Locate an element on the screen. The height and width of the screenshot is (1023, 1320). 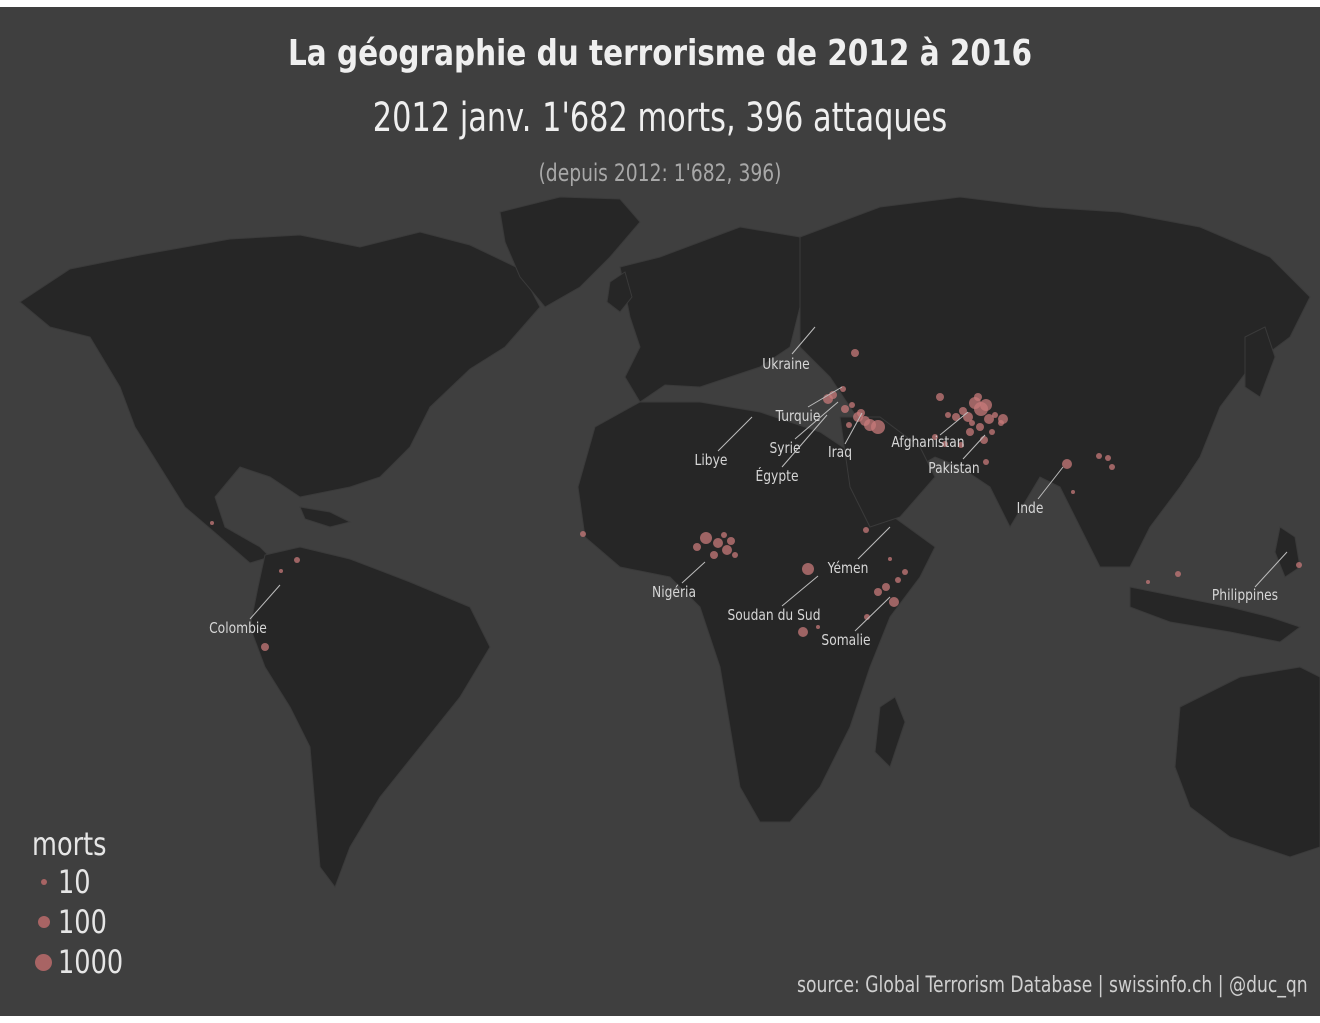
legend-item-100: 100 is located at coordinates (78, 923).